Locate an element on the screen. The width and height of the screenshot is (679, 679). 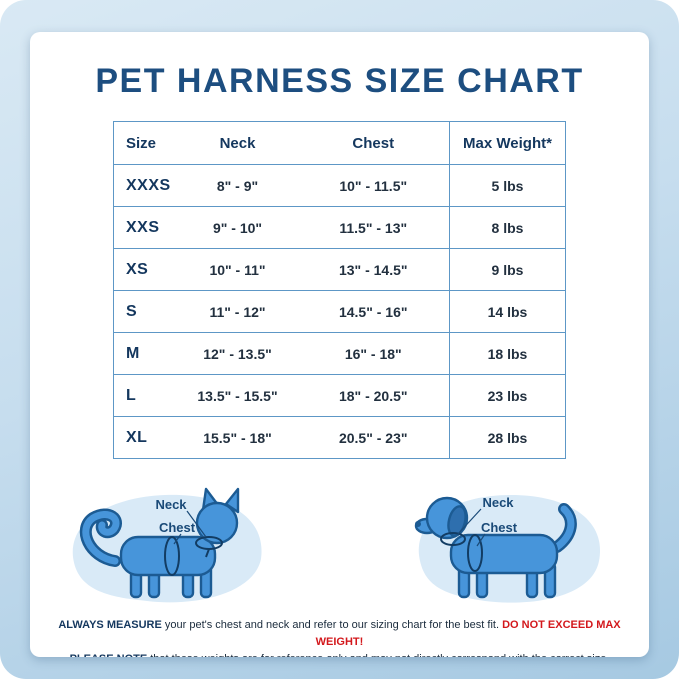
table-row: XXXS 8" - 9" 10" - 11.5" 5 lbs is located at coordinates (339, 185).